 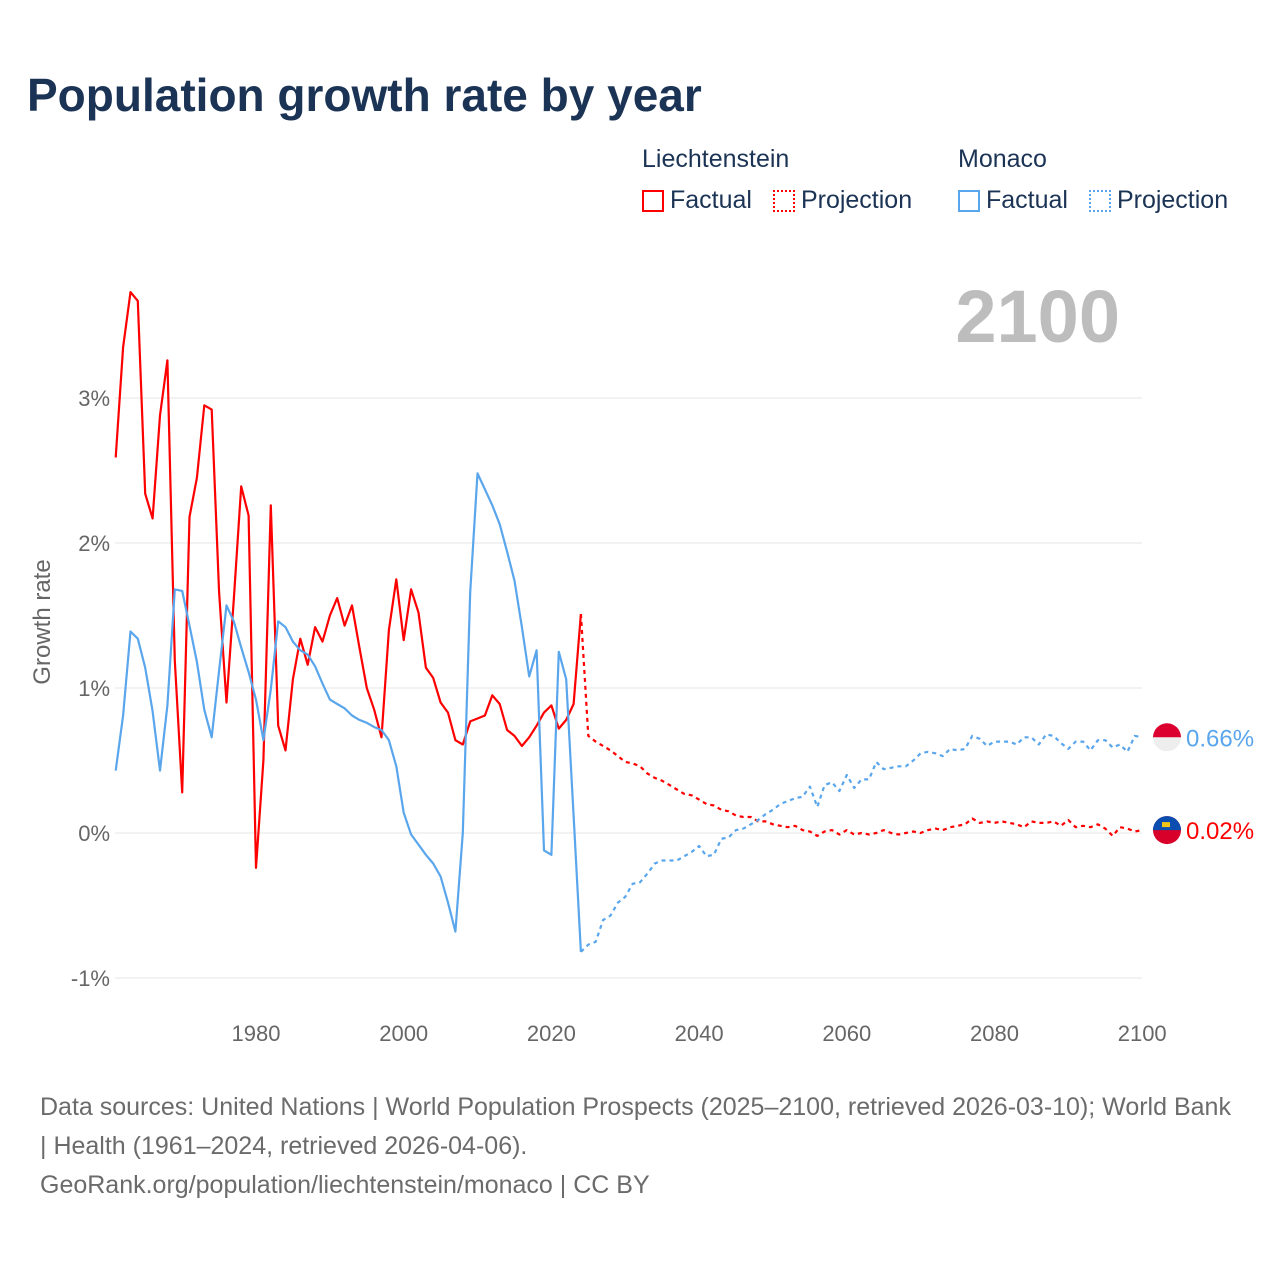 What do you see at coordinates (1166, 825) in the screenshot?
I see `crown-icon` at bounding box center [1166, 825].